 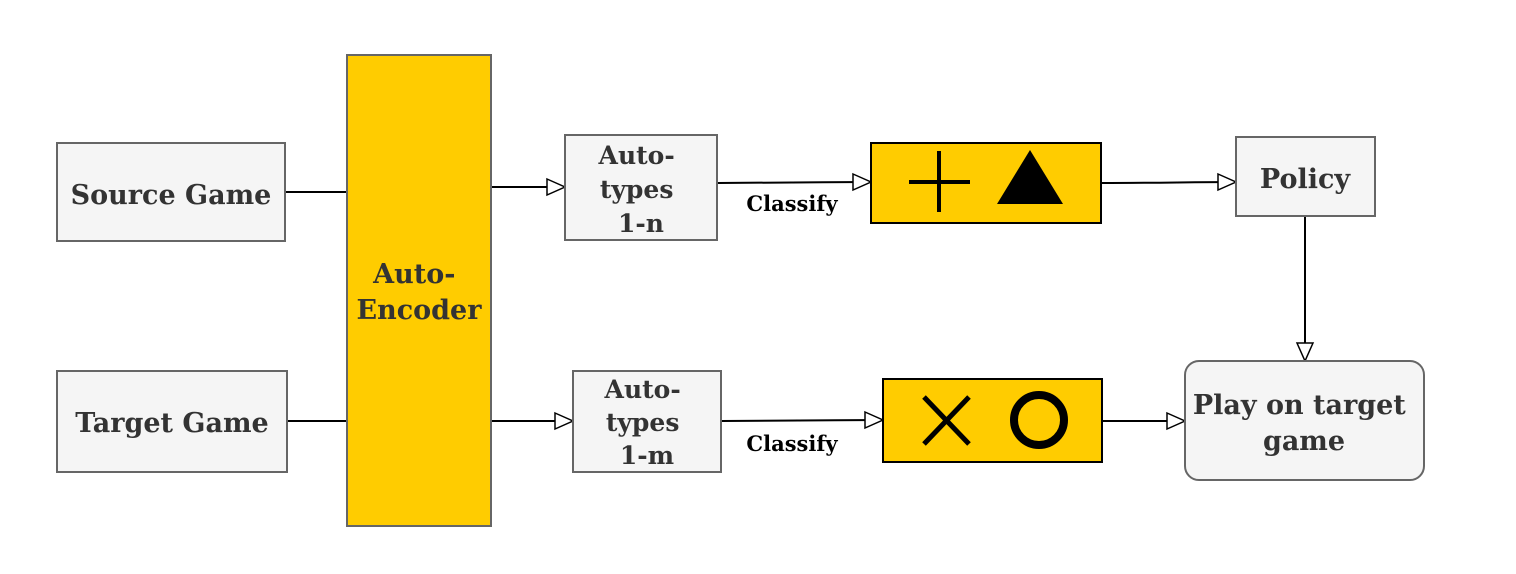 I want to click on auto-types-bottom-line-3: 1-m, so click(x=647, y=455).